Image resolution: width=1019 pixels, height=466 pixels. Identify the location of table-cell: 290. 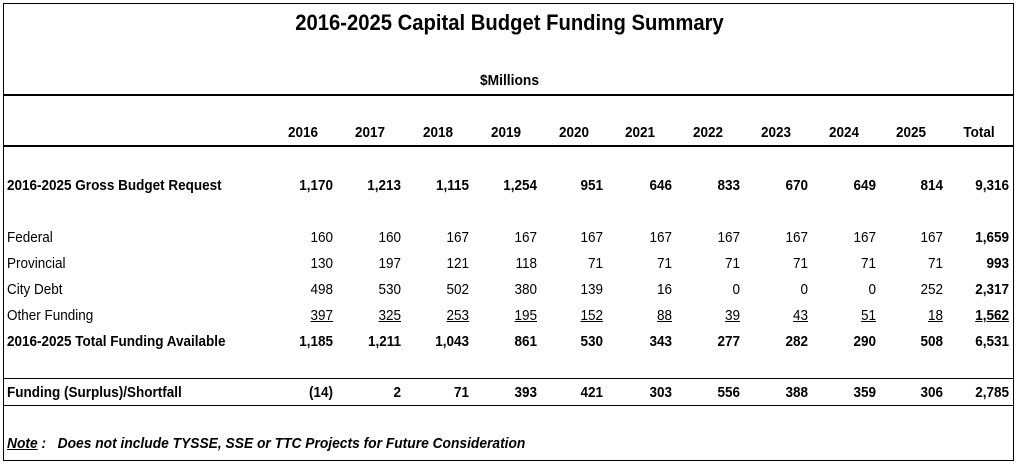
(864, 341).